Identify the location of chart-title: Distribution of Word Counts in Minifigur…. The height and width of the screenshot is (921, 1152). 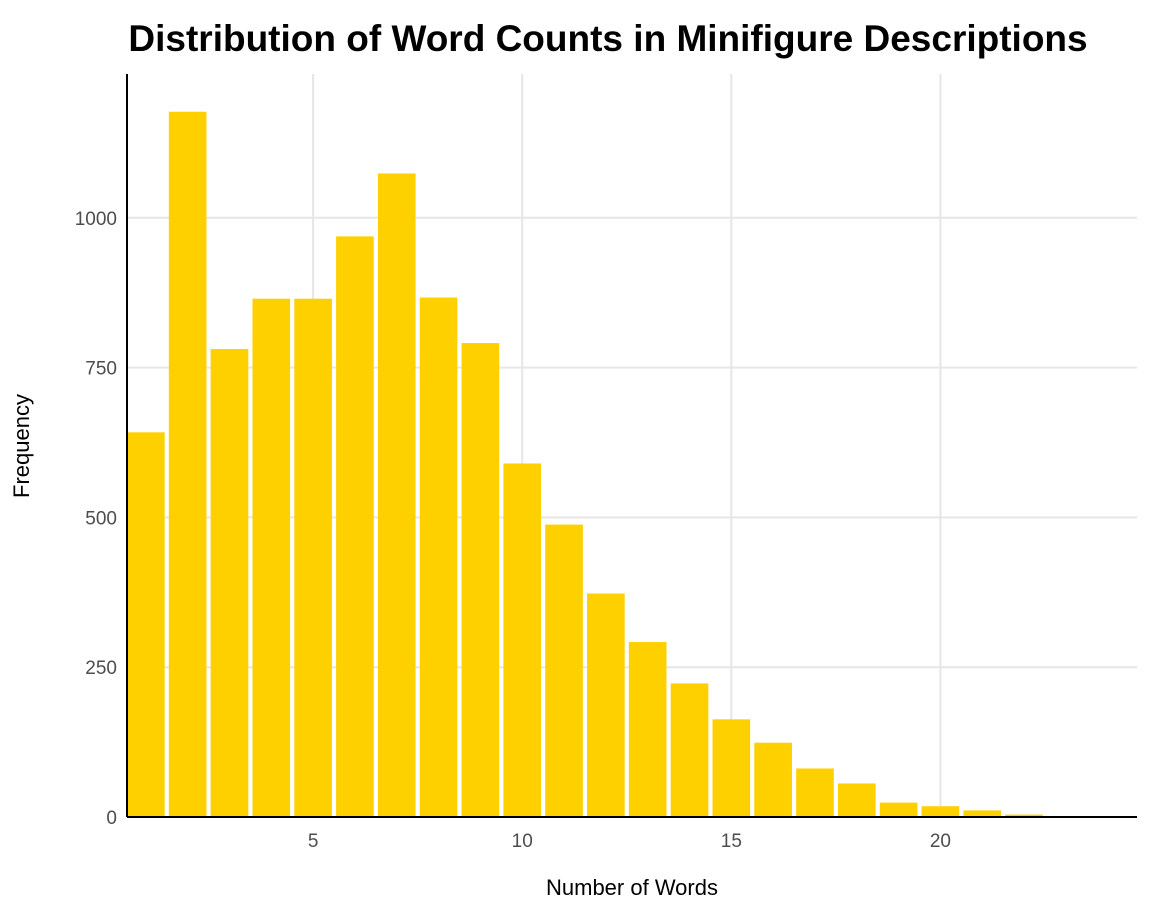
(608, 38).